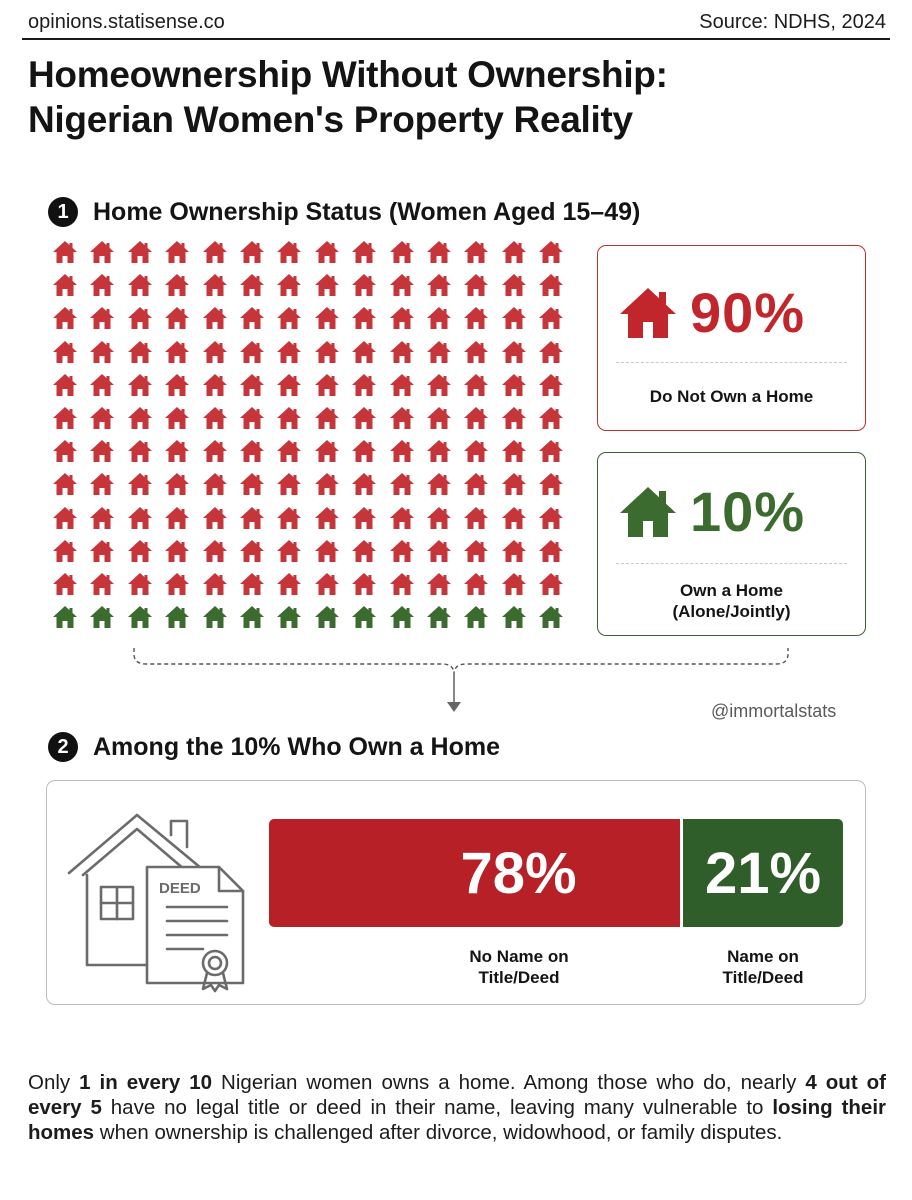 Image resolution: width=912 pixels, height=1200 pixels. I want to click on deed-label: DEED, so click(180, 888).